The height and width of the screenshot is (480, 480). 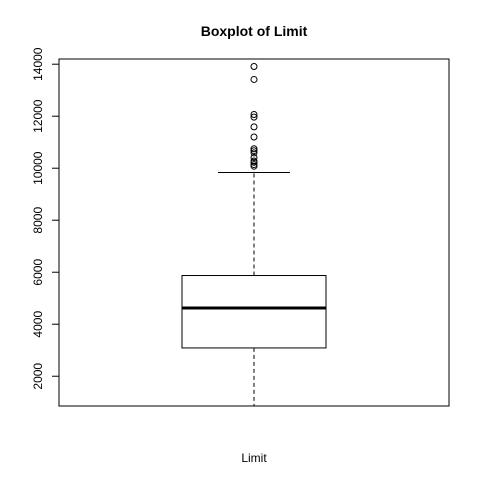 What do you see at coordinates (38, 376) in the screenshot?
I see `y-tick-label: 2000` at bounding box center [38, 376].